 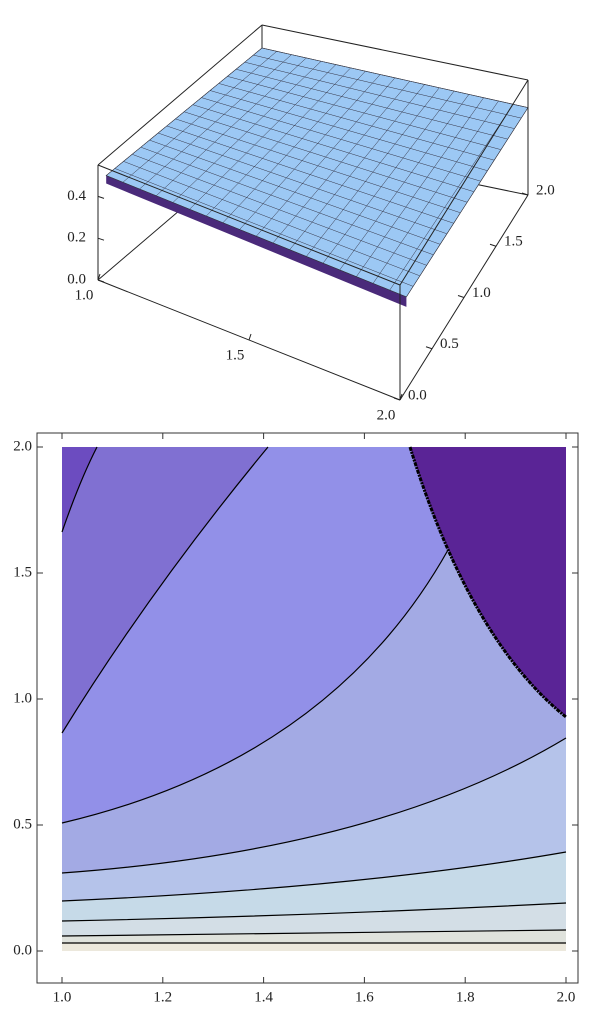 What do you see at coordinates (162, 997) in the screenshot?
I see `x-tick-label: 1.2` at bounding box center [162, 997].